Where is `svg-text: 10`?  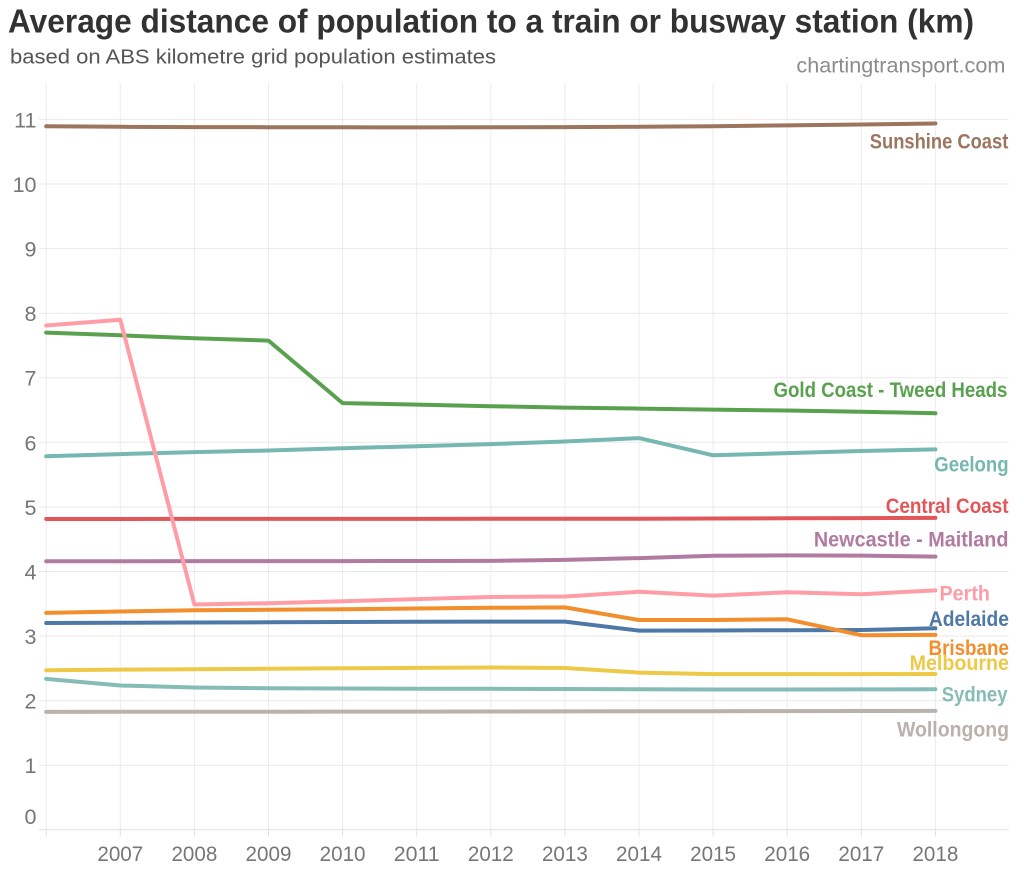 svg-text: 10 is located at coordinates (25, 185).